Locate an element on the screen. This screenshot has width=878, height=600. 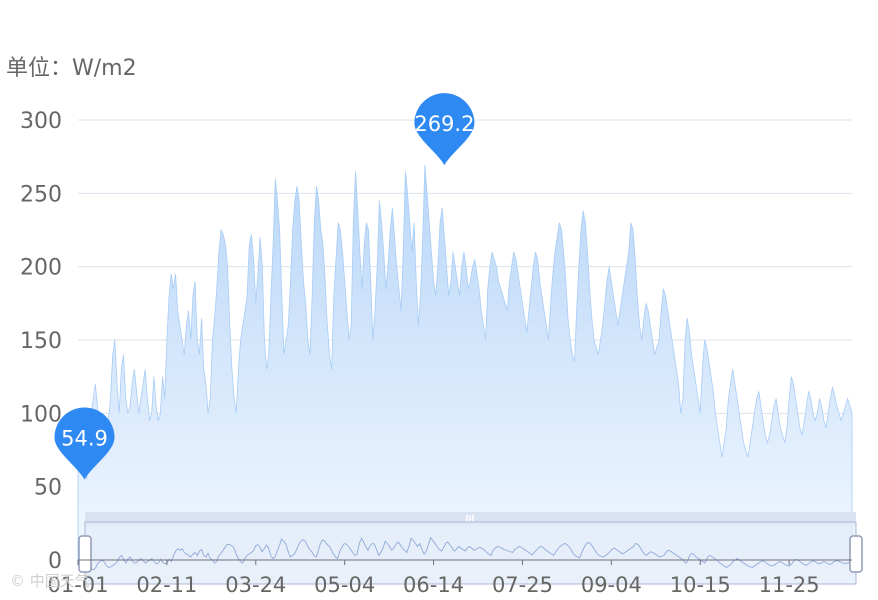
slider-overview-line is located at coordinates (470, 553).